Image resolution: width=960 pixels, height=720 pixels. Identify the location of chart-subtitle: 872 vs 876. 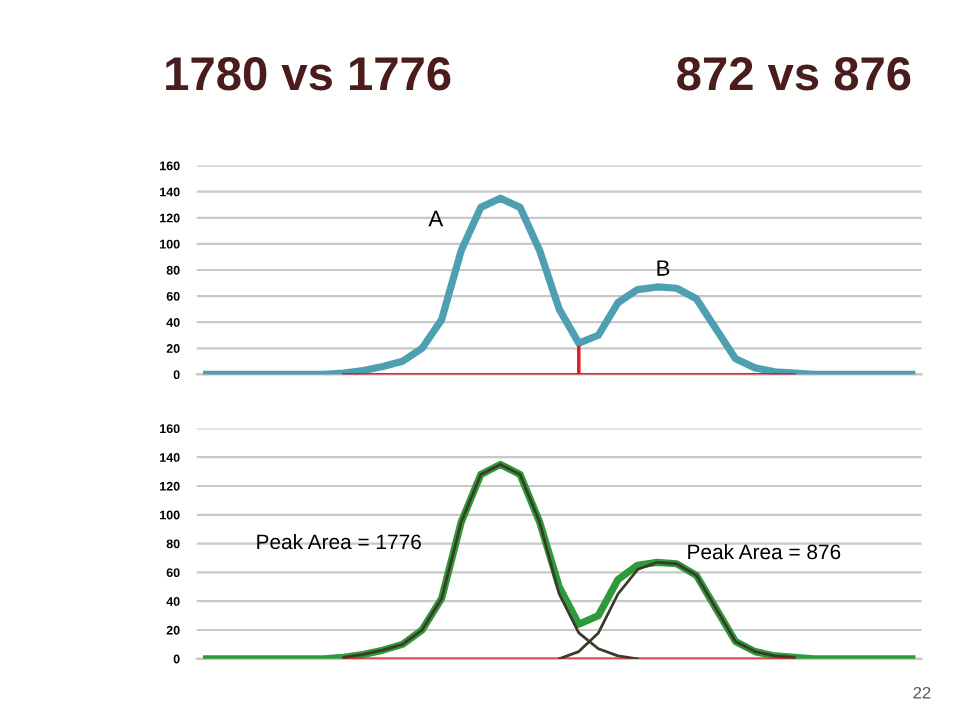
(794, 74).